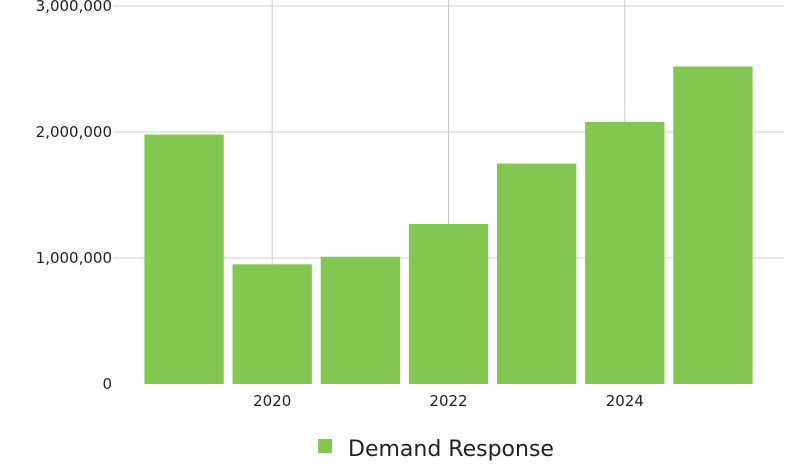 This screenshot has height=465, width=794. Describe the element at coordinates (74, 7) in the screenshot. I see `y-tick-label: 3,000,000` at that location.